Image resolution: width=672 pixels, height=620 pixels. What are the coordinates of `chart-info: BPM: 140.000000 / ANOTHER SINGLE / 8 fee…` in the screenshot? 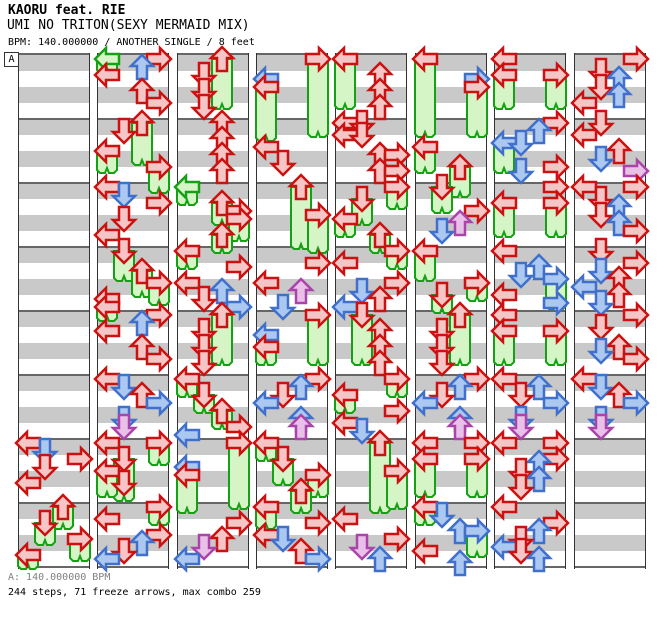 It's located at (131, 42).